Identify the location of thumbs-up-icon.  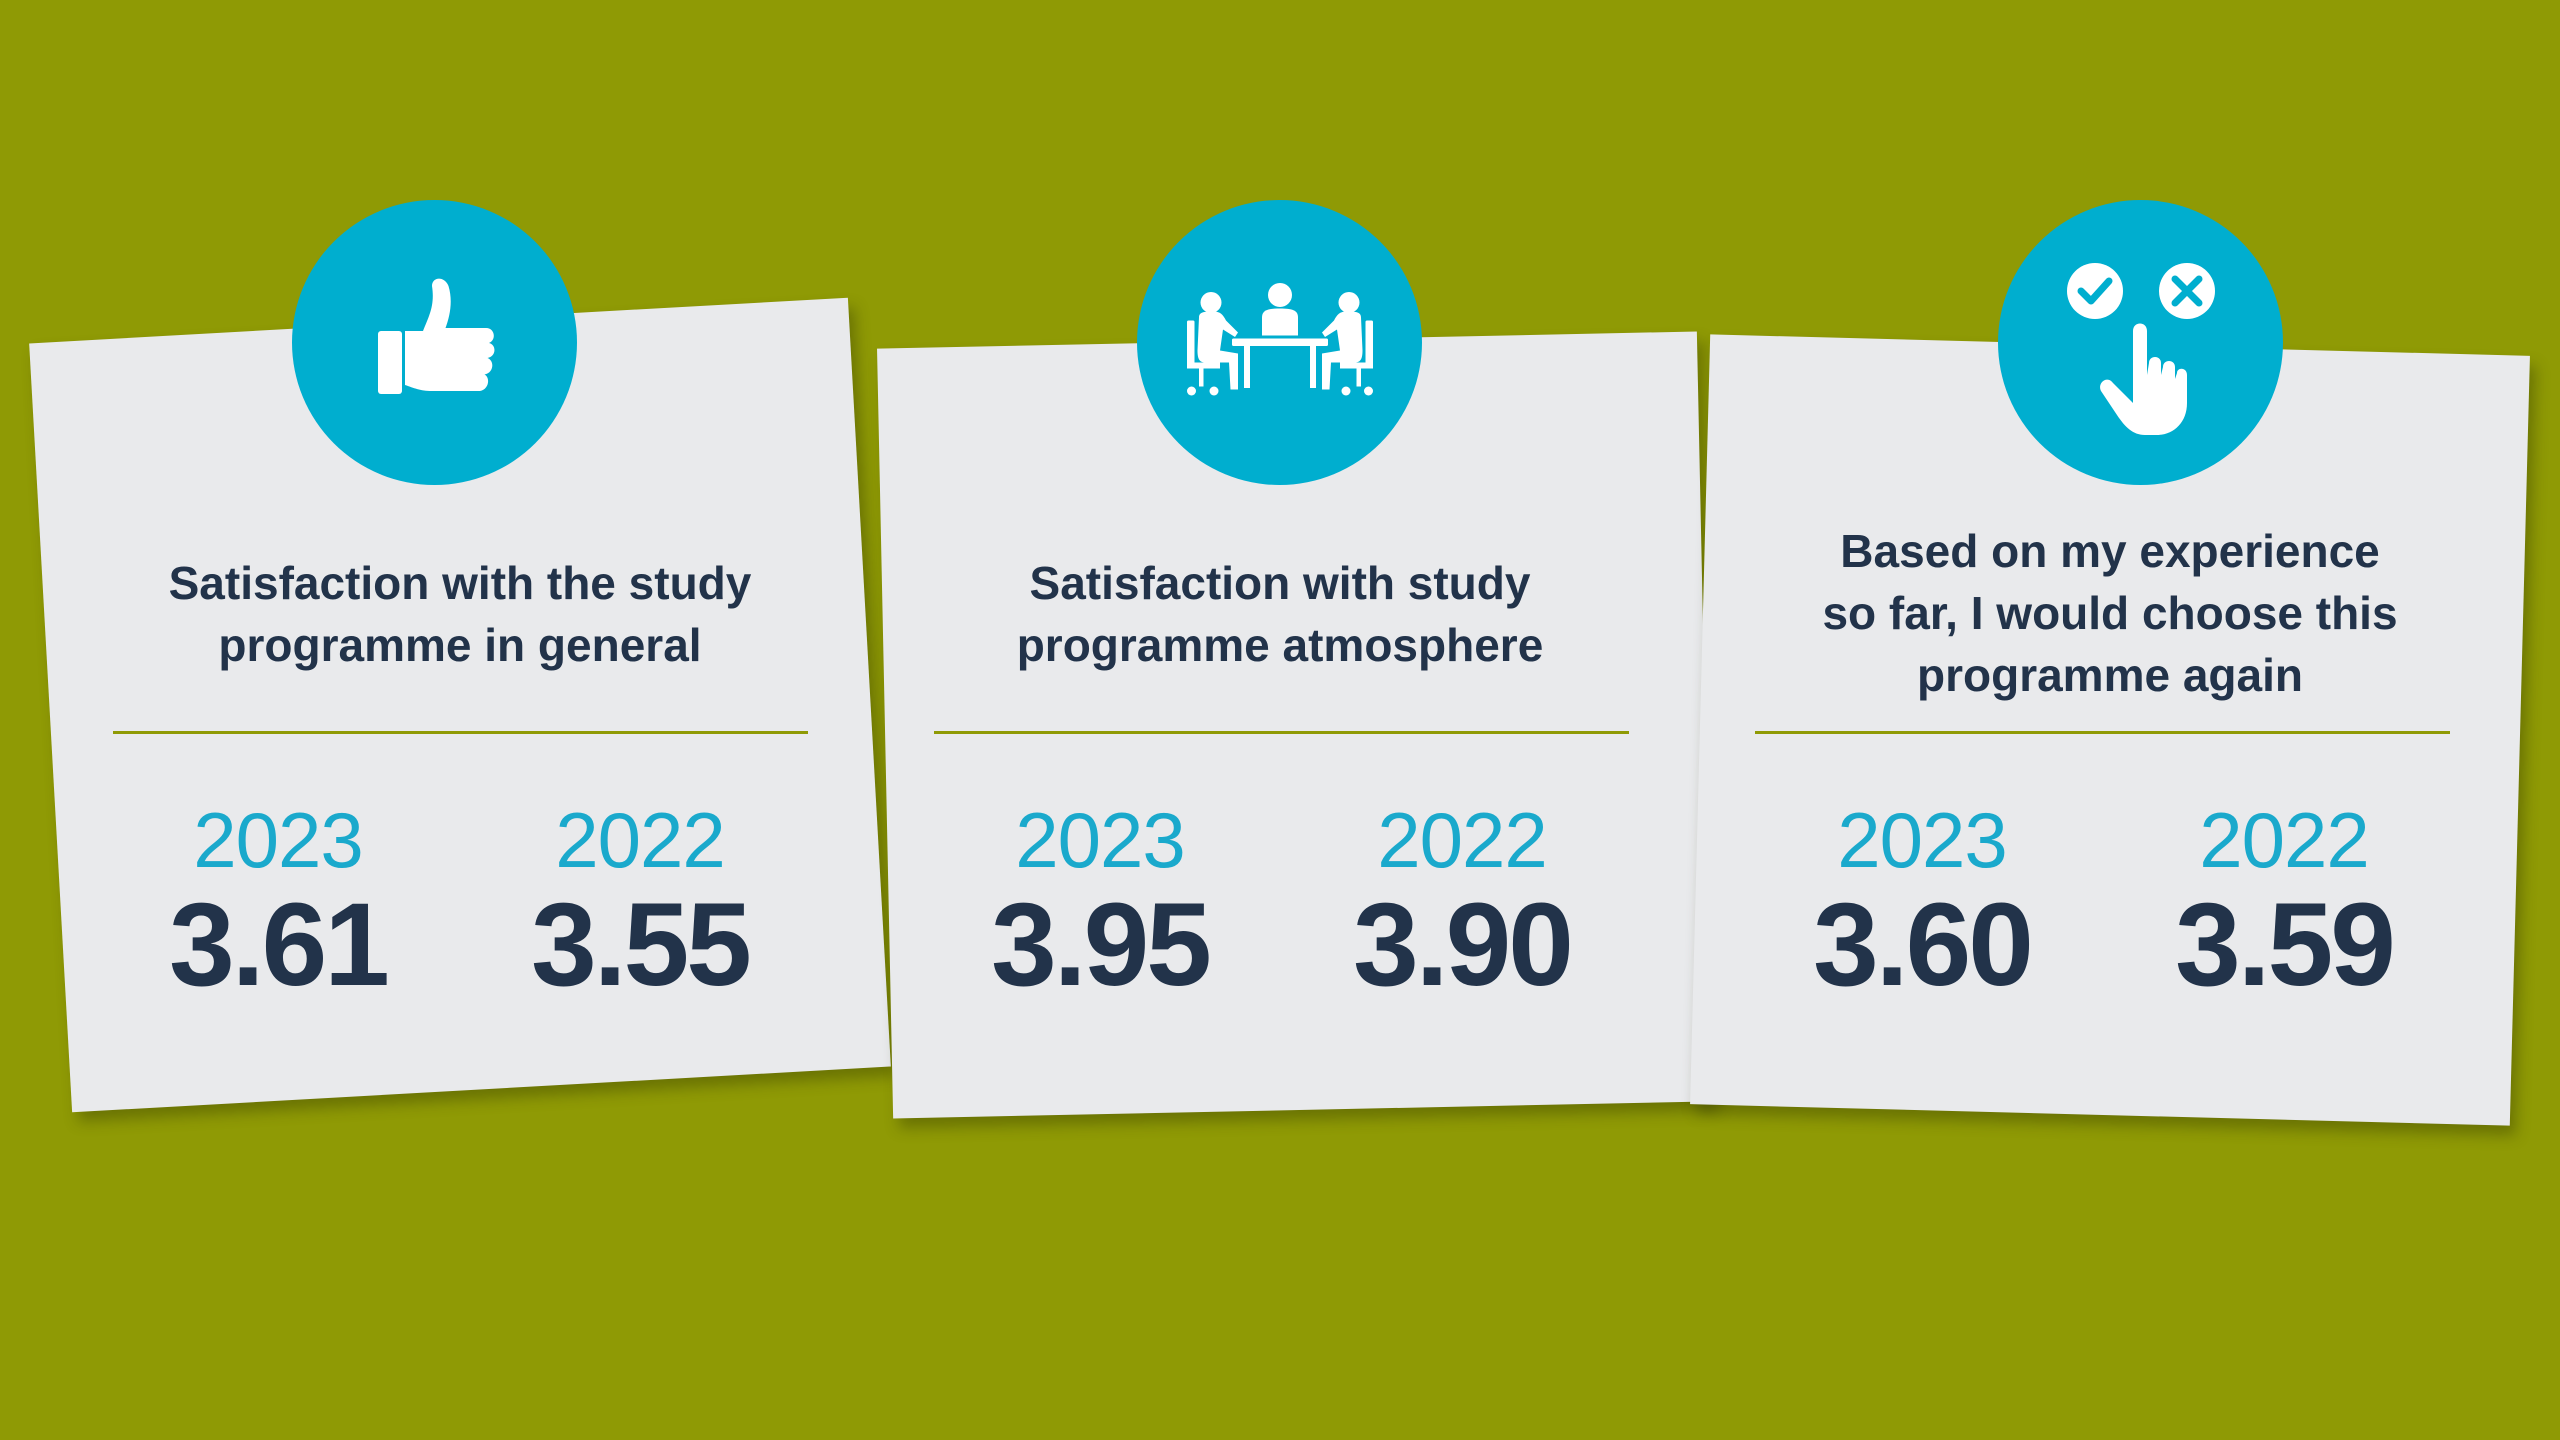
(434, 342).